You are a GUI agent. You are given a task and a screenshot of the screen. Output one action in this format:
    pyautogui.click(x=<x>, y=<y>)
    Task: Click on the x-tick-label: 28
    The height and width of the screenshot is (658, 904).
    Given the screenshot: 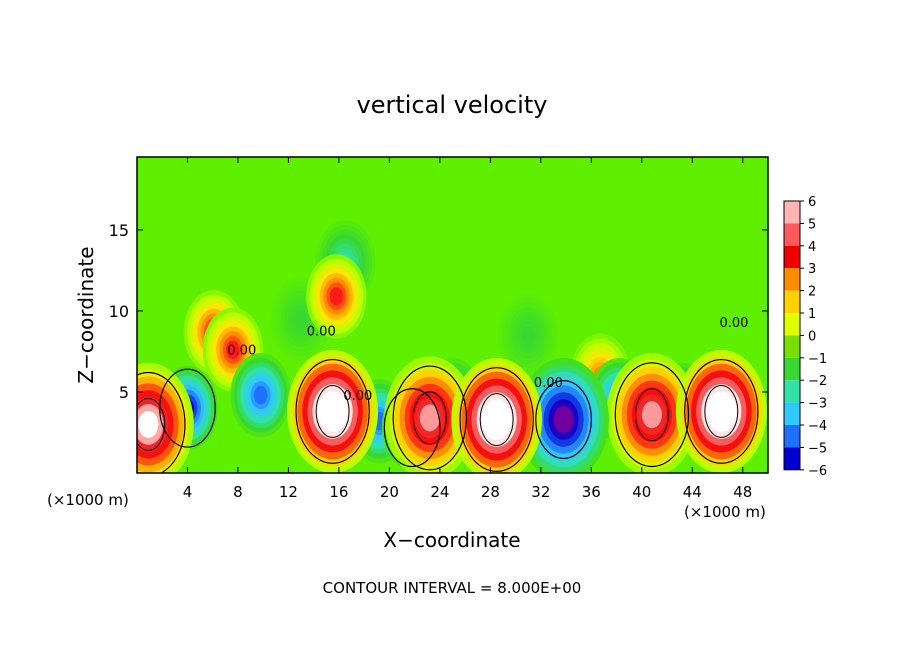 What is the action you would take?
    pyautogui.click(x=490, y=492)
    